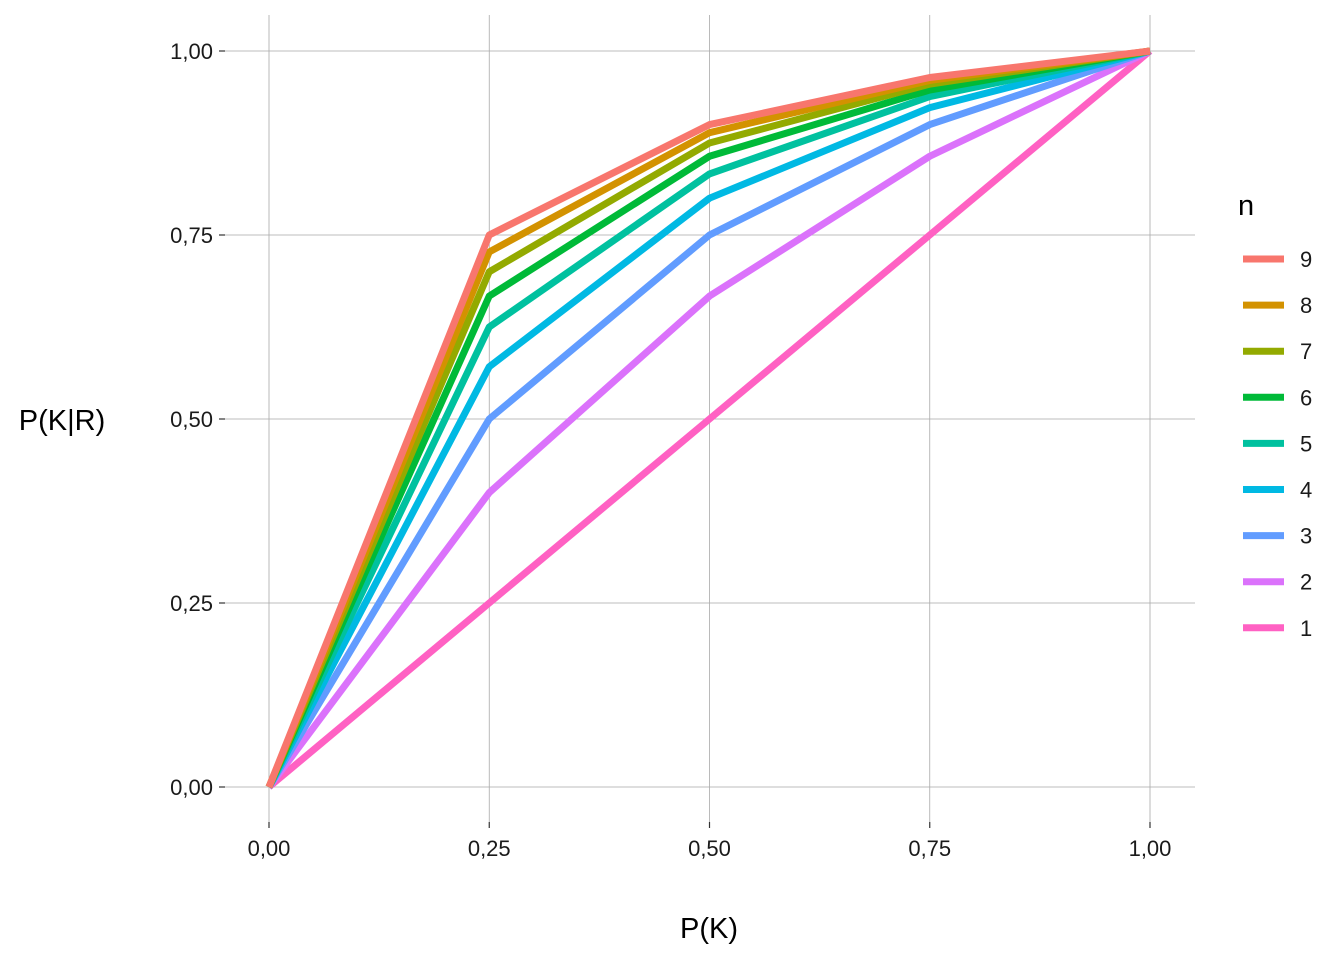 The image size is (1344, 960). Describe the element at coordinates (1306, 259) in the screenshot. I see `legend-label-n9: 9` at that location.